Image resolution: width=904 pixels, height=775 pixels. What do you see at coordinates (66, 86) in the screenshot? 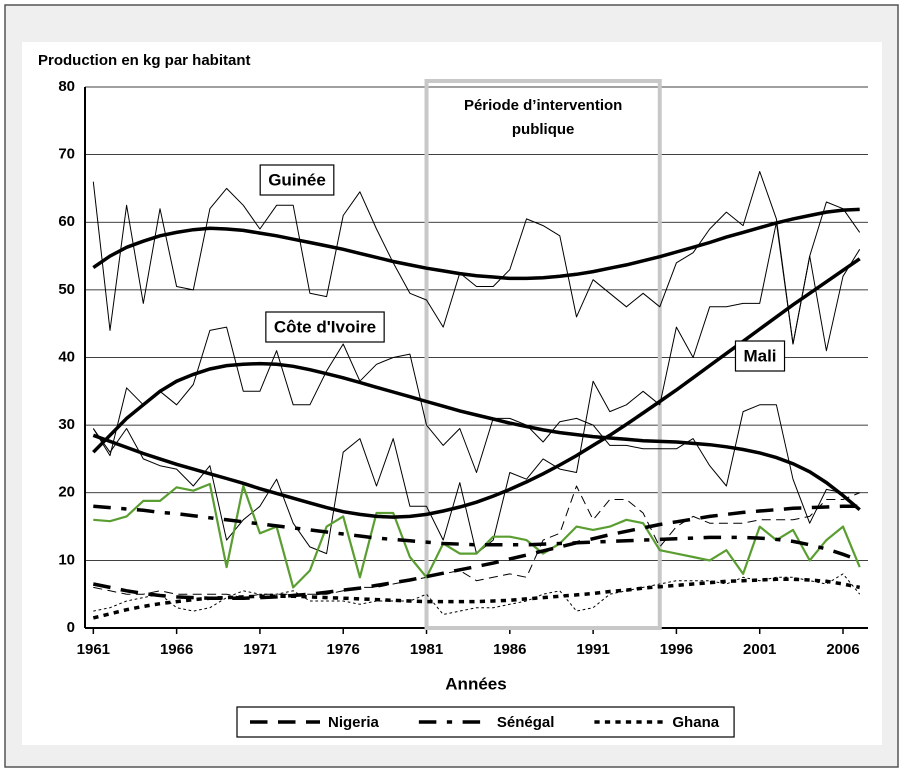
I see `y-tick-label: 80` at bounding box center [66, 86].